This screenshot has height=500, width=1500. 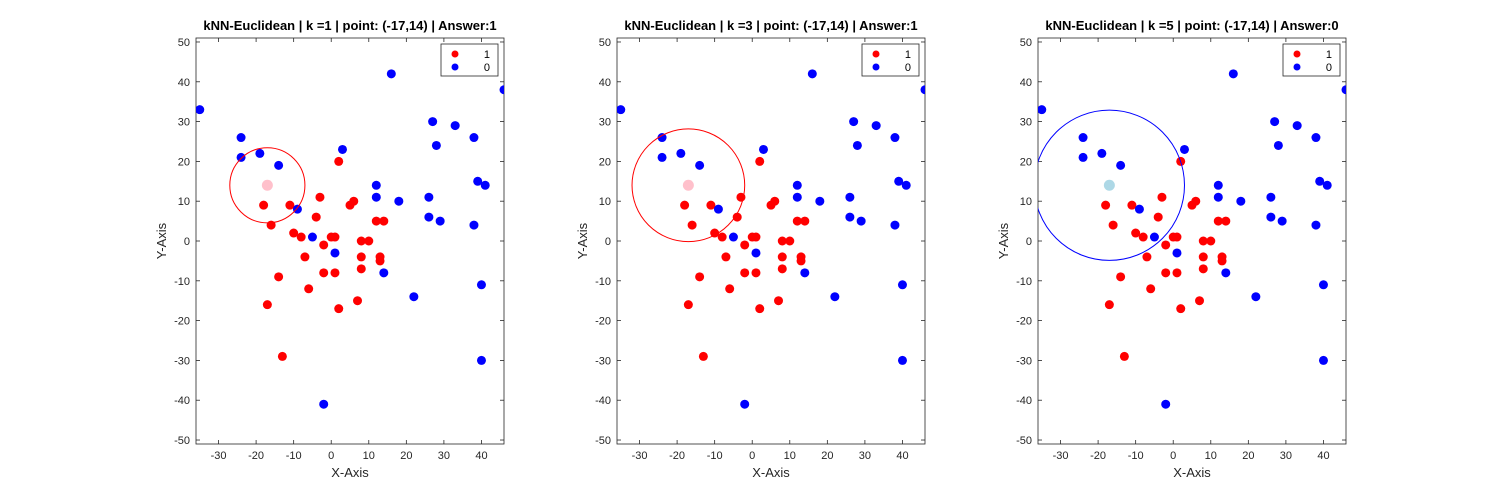 What do you see at coordinates (688, 185) in the screenshot?
I see `neighbourhood-circle` at bounding box center [688, 185].